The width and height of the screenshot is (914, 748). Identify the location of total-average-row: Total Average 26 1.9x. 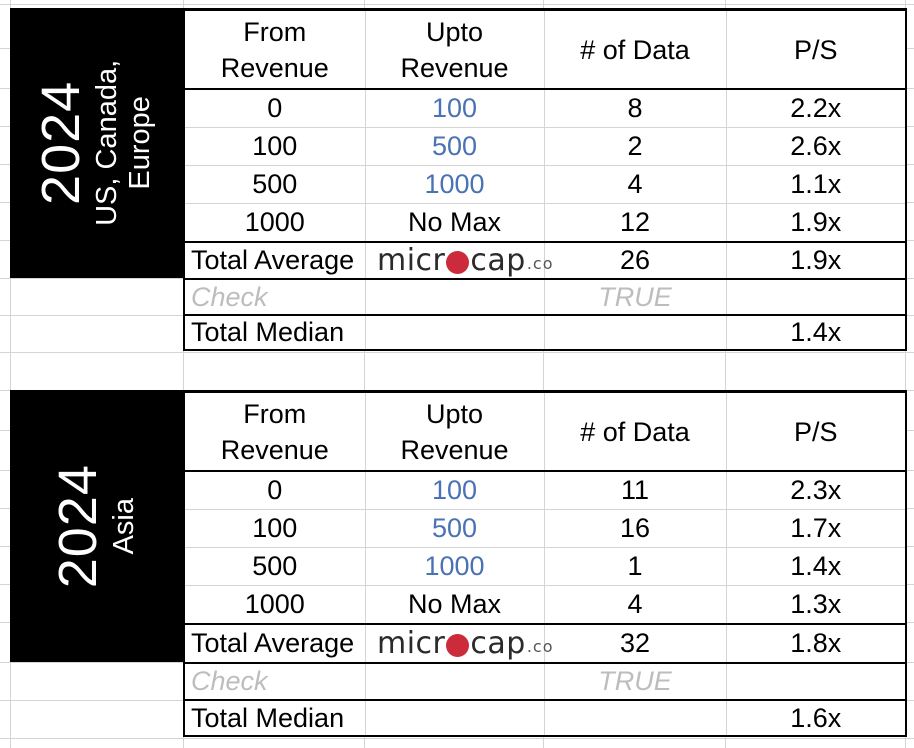
(545, 261).